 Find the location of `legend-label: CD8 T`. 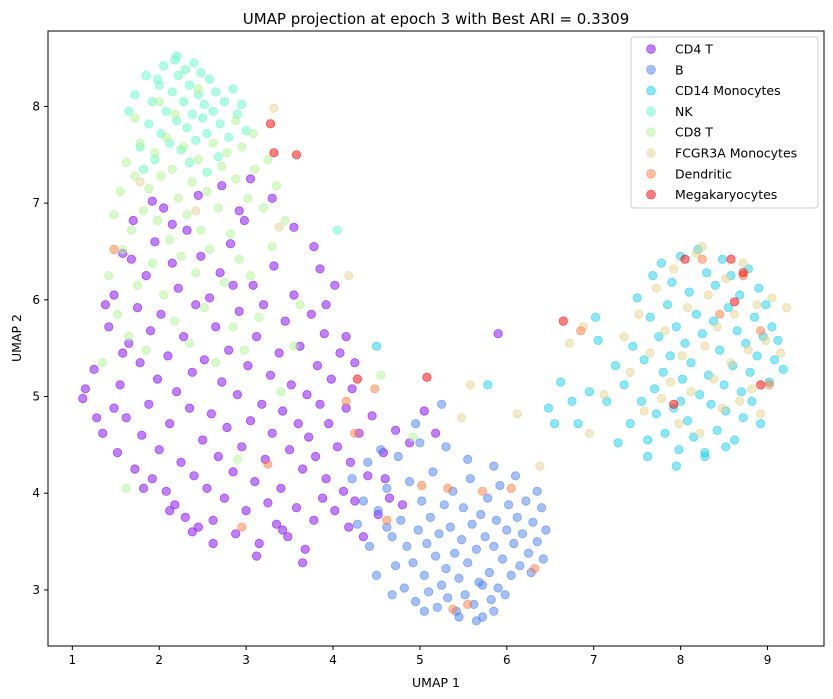

legend-label: CD8 T is located at coordinates (694, 132).